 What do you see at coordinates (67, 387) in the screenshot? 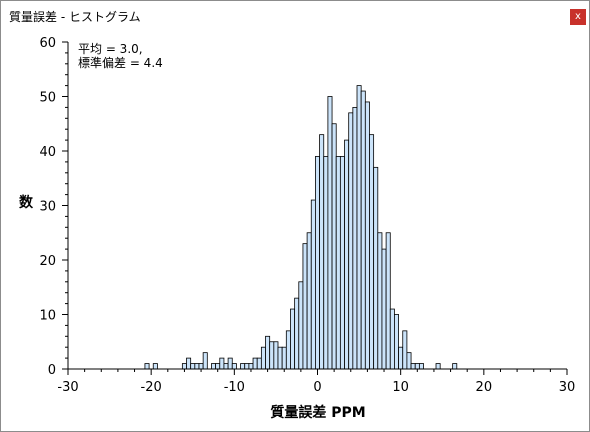
I see `x-tick-label: -30` at bounding box center [67, 387].